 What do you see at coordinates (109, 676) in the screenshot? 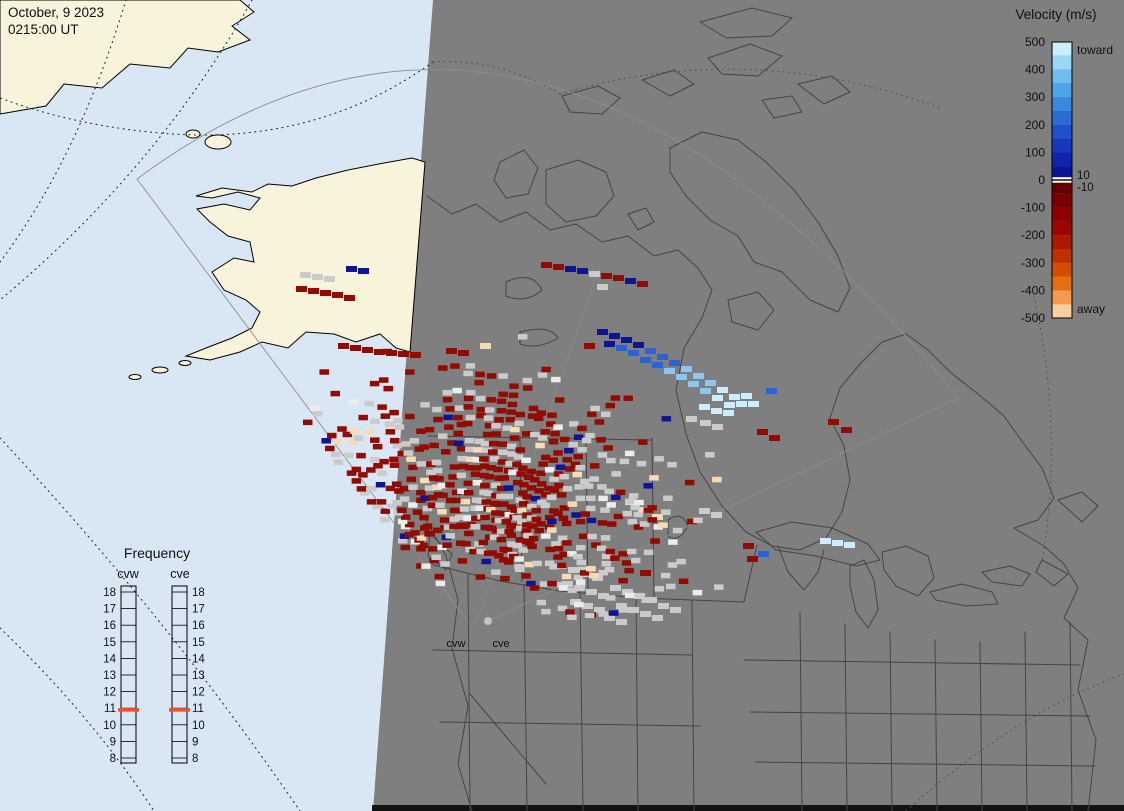
I see `frequency-tick-label: 13` at bounding box center [109, 676].